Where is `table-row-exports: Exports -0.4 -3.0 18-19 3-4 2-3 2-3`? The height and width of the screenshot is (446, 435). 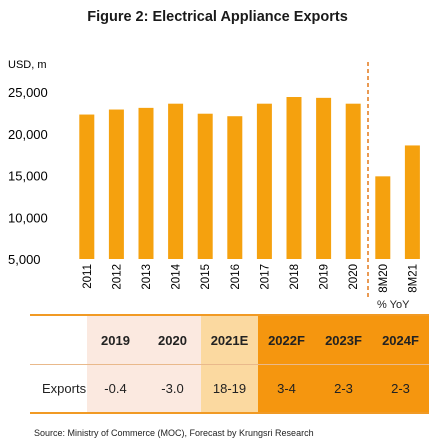 table-row-exports: Exports -0.4 -3.0 18-19 3-4 2-3 2-3 is located at coordinates (229, 388).